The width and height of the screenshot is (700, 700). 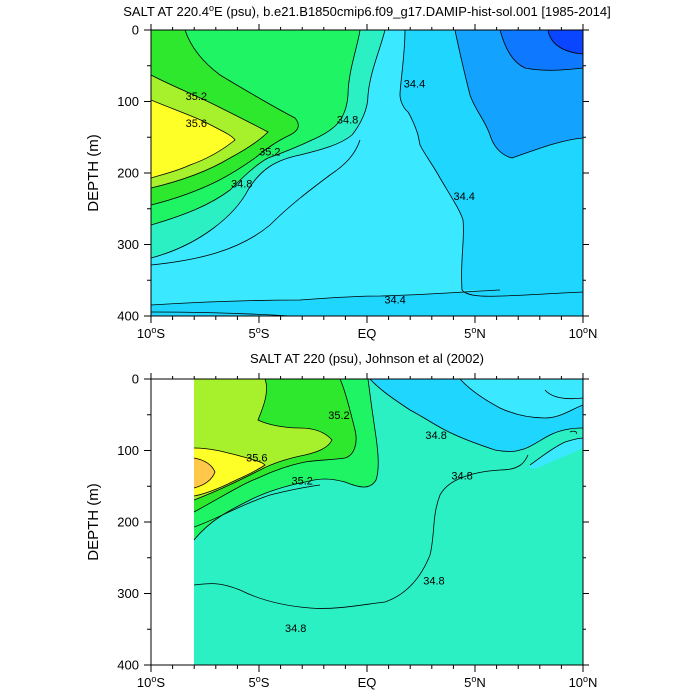 I want to click on bottom-x-tick-label: 5oS, so click(x=259, y=682).